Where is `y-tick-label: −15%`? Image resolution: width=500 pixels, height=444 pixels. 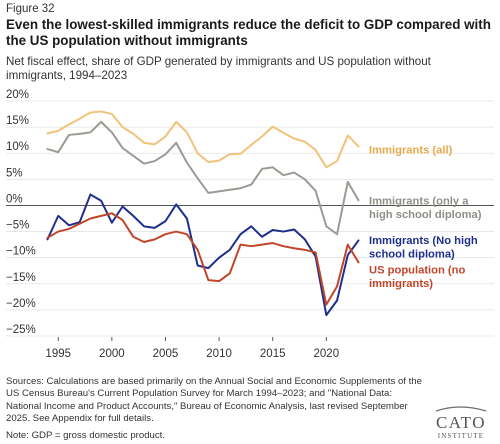
y-tick-label: −15% is located at coordinates (21, 278).